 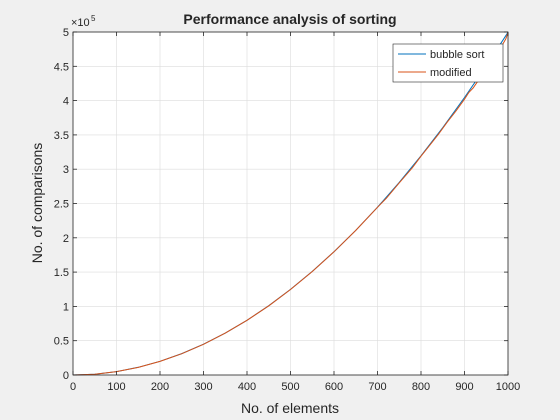 I want to click on legend: bubble sort modified, so click(x=448, y=63).